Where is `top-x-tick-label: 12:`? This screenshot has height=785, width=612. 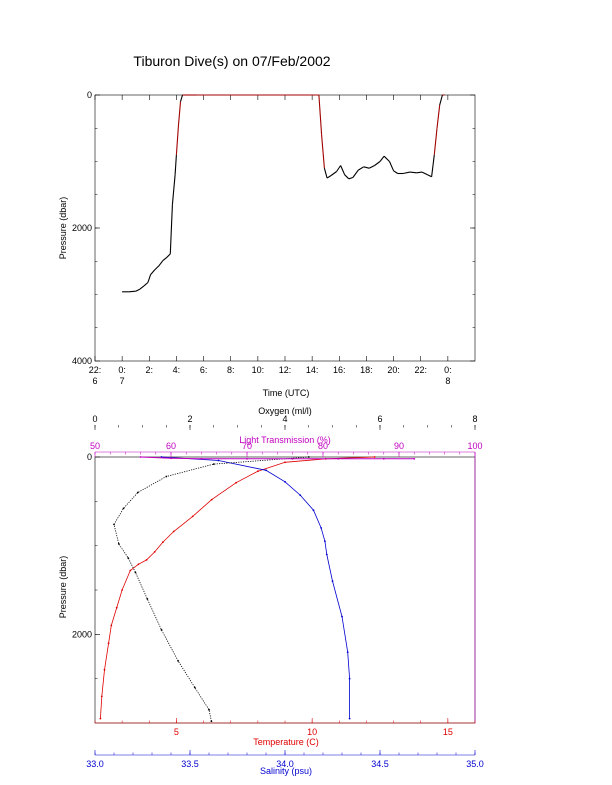 top-x-tick-label: 12: is located at coordinates (285, 370).